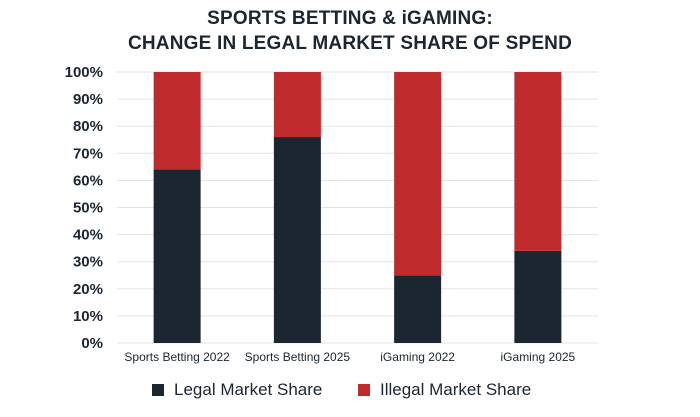 This screenshot has width=700, height=417. What do you see at coordinates (177, 357) in the screenshot?
I see `x-category-label: Sports Betting 2022` at bounding box center [177, 357].